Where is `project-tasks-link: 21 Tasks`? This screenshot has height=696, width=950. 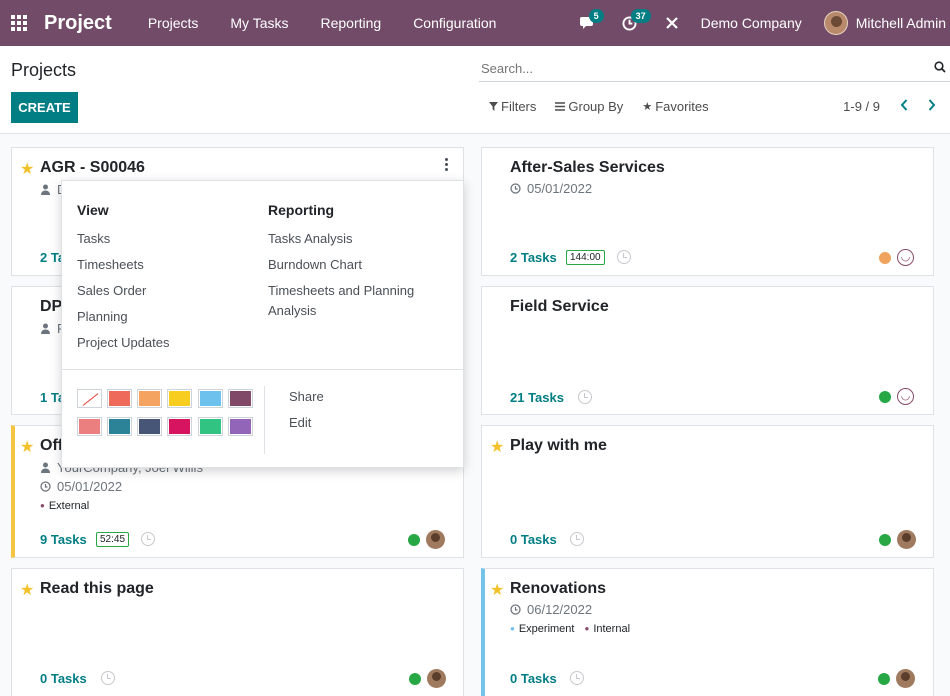 project-tasks-link: 21 Tasks is located at coordinates (537, 397).